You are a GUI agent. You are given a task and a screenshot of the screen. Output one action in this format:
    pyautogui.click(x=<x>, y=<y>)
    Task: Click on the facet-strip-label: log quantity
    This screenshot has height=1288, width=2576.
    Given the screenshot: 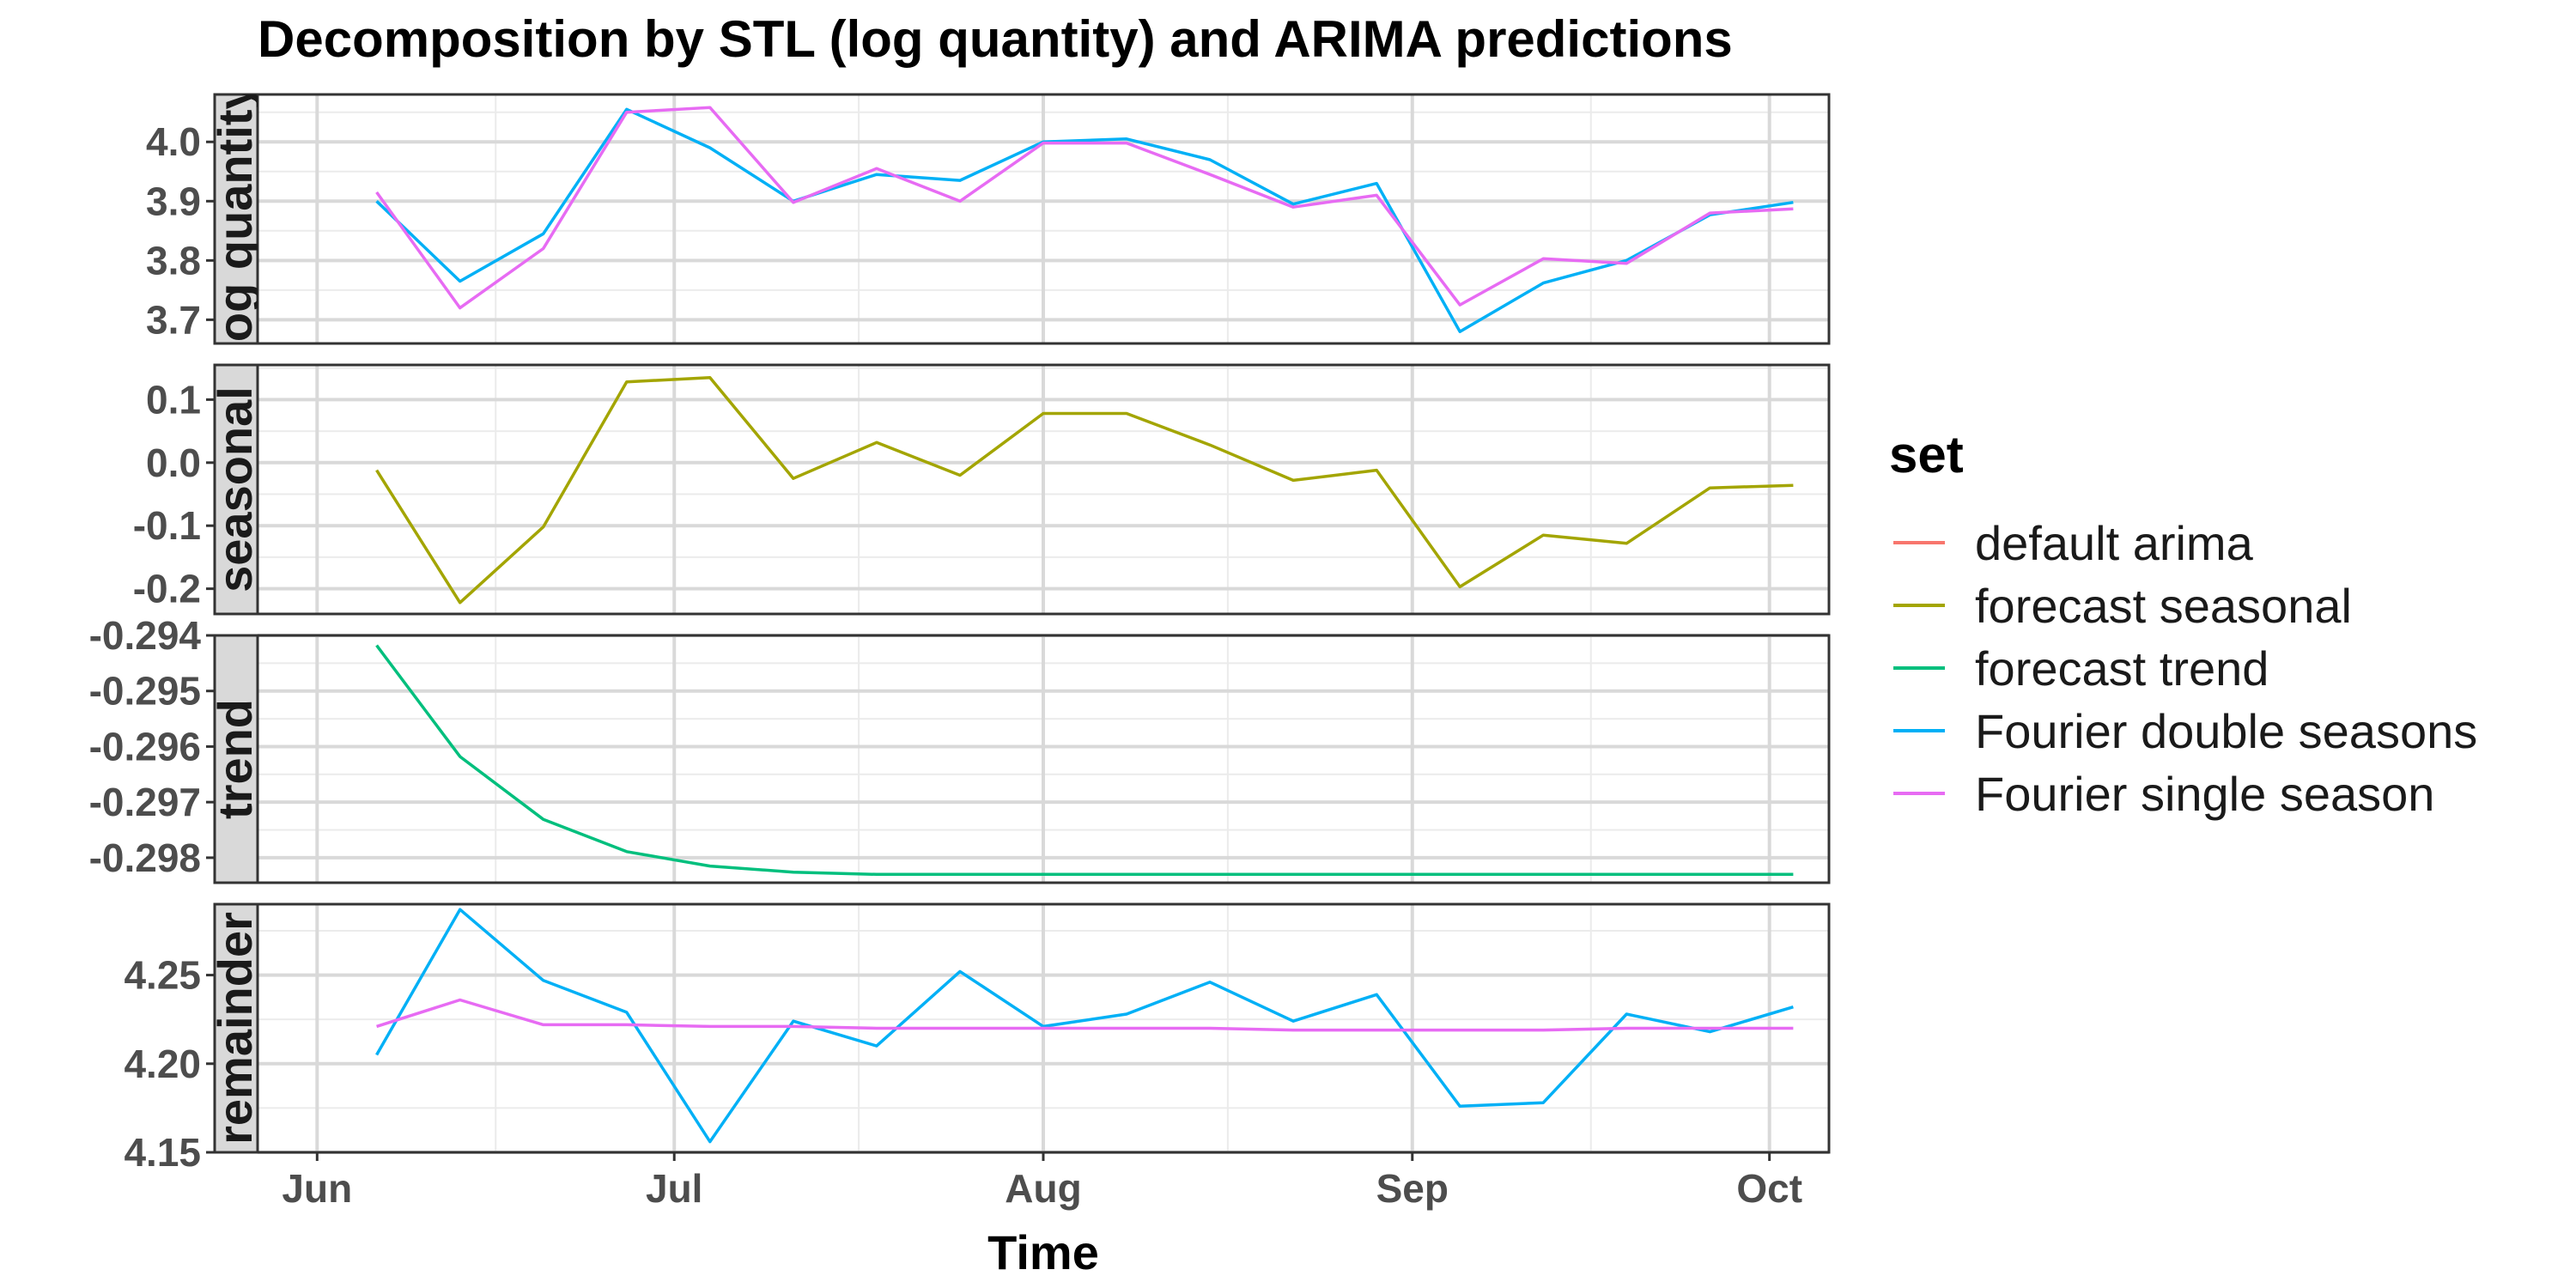 What is the action you would take?
    pyautogui.click(x=235, y=218)
    